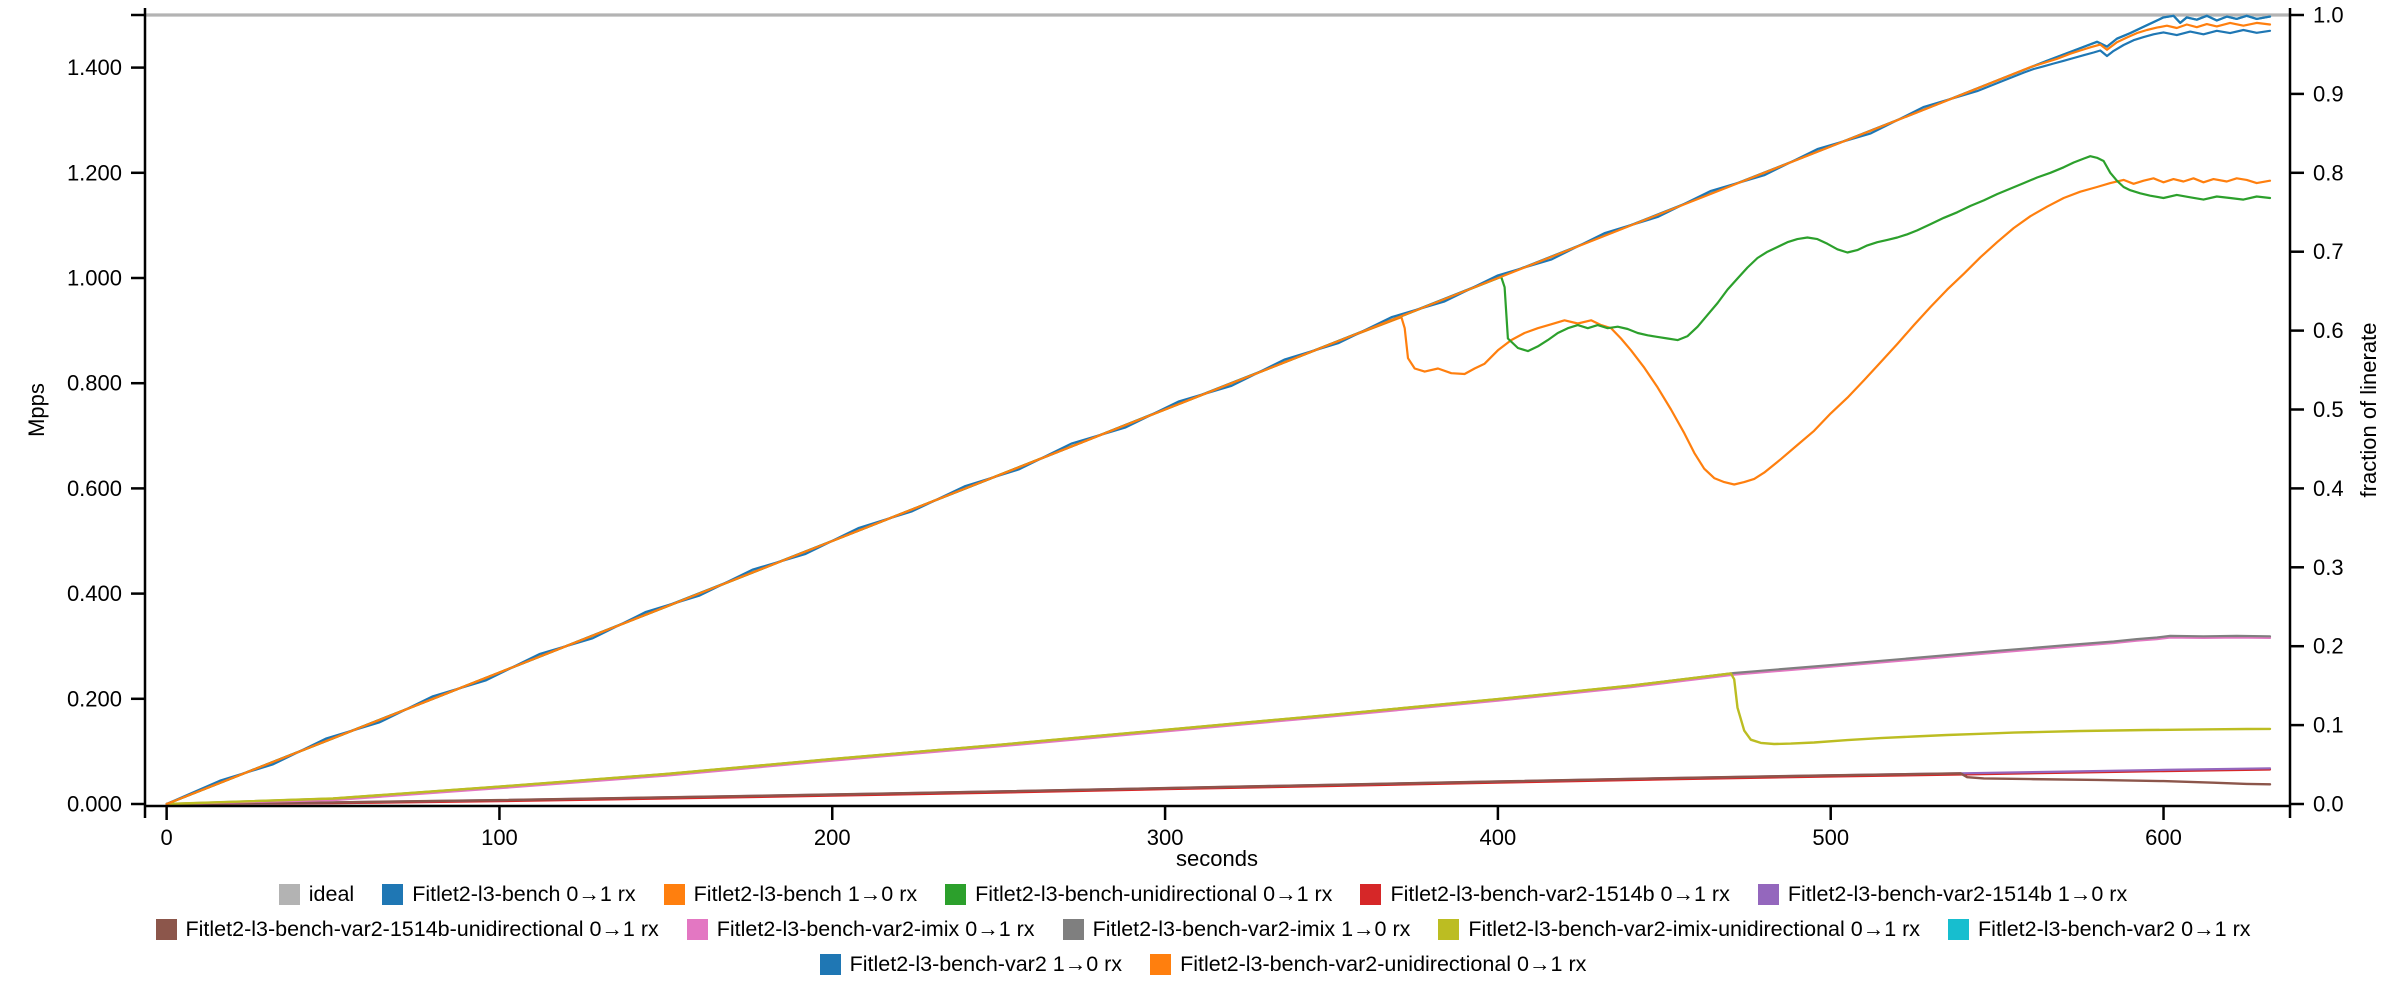  What do you see at coordinates (167, 837) in the screenshot?
I see `x-tick-label: 0` at bounding box center [167, 837].